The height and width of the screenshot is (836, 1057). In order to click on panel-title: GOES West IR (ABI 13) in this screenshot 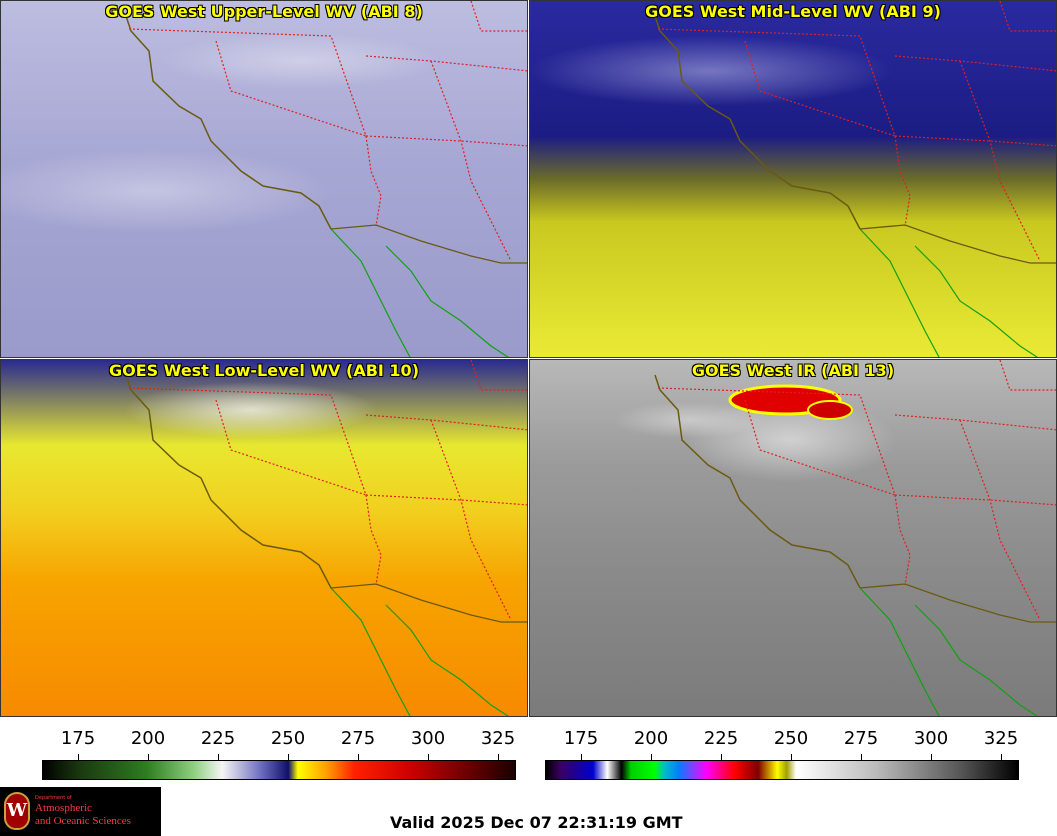, I will do `click(793, 370)`.